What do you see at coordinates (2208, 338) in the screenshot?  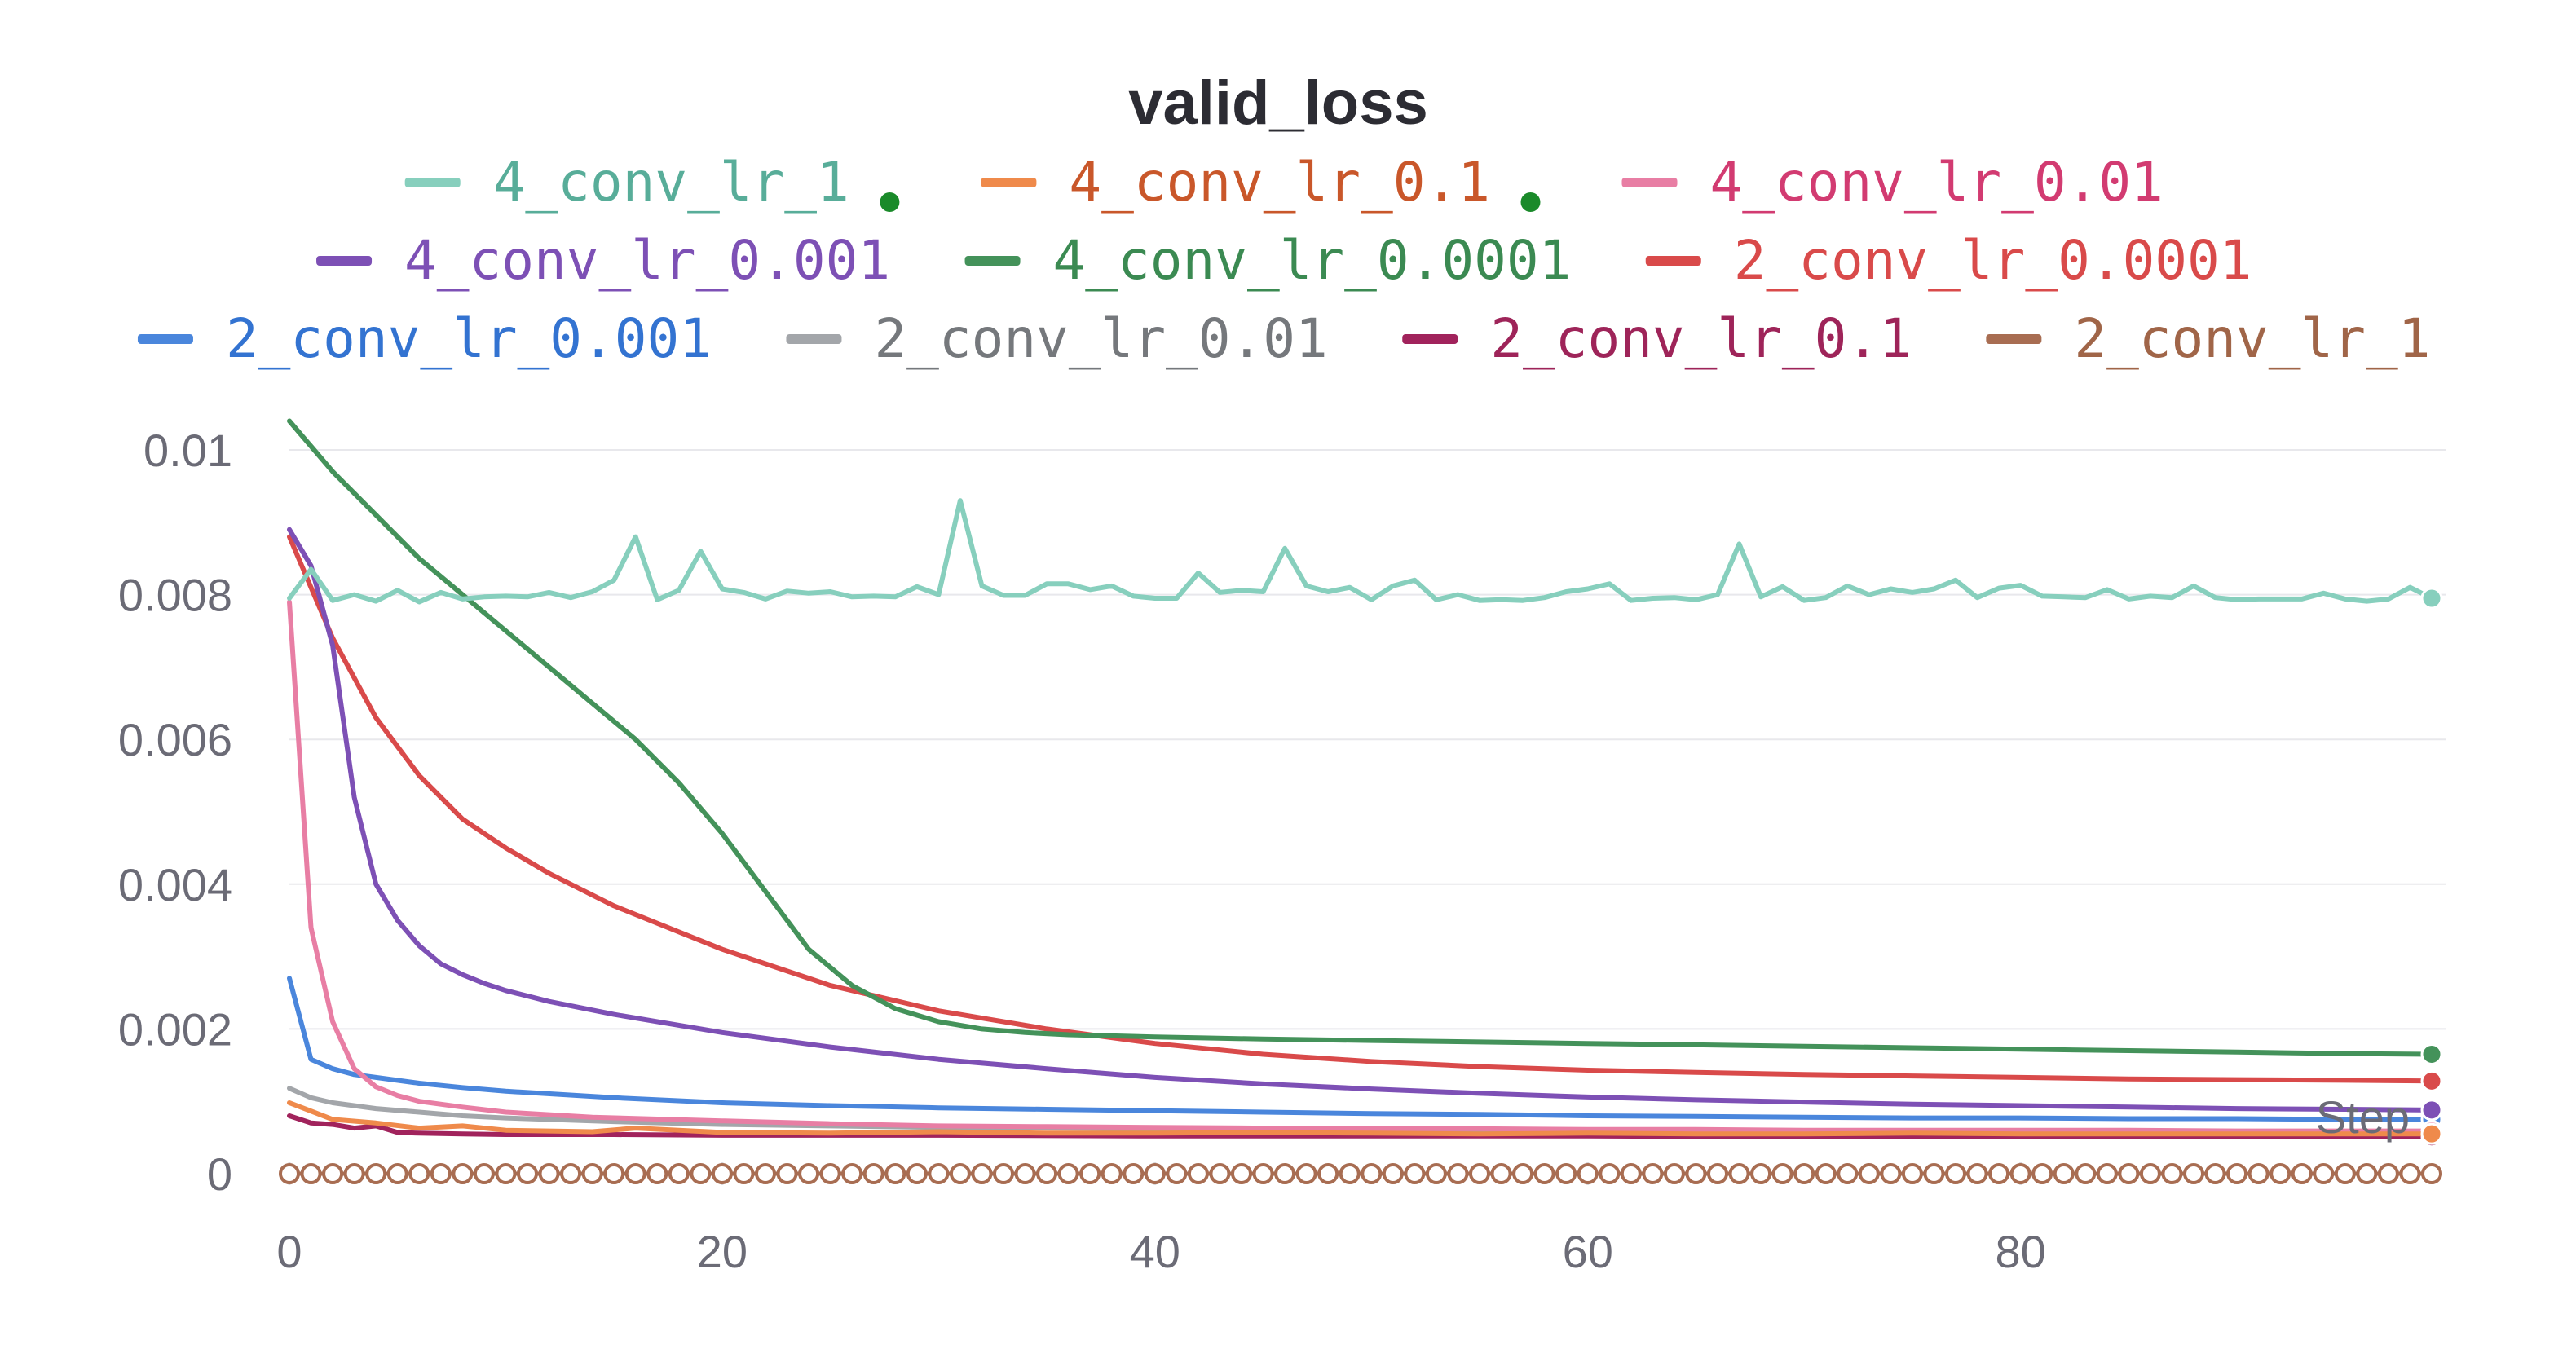 I see `legend-item: 2_conv_lr_1` at bounding box center [2208, 338].